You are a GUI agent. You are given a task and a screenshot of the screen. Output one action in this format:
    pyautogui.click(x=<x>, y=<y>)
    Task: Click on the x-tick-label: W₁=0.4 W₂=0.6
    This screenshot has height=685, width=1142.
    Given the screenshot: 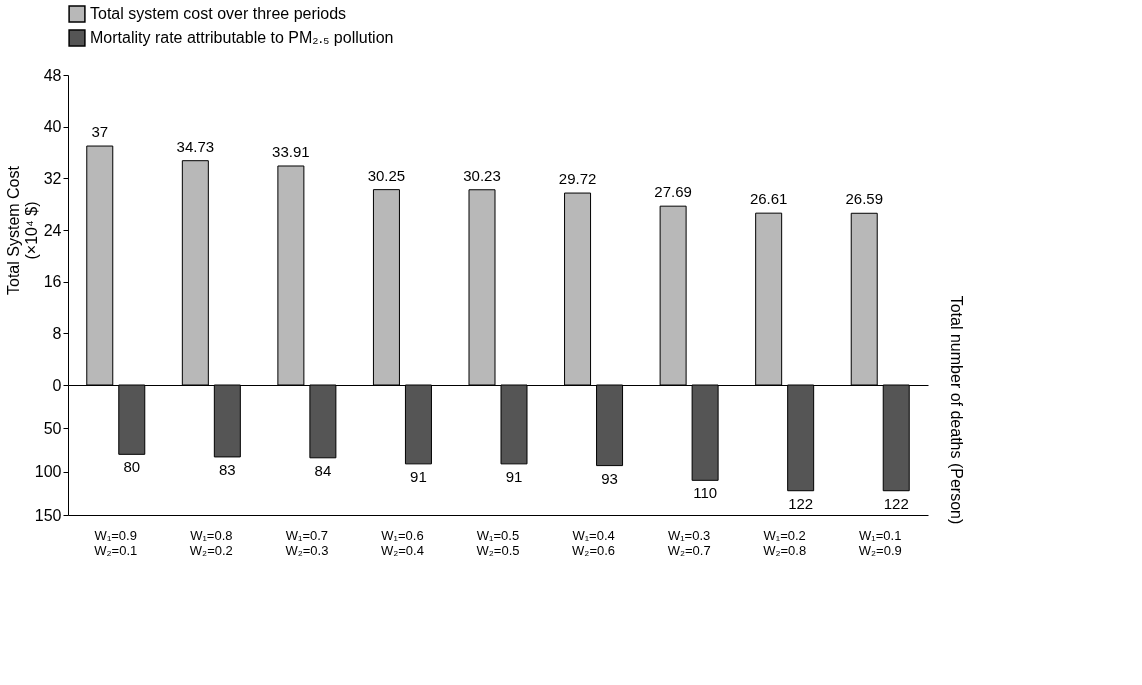 What is the action you would take?
    pyautogui.click(x=594, y=542)
    